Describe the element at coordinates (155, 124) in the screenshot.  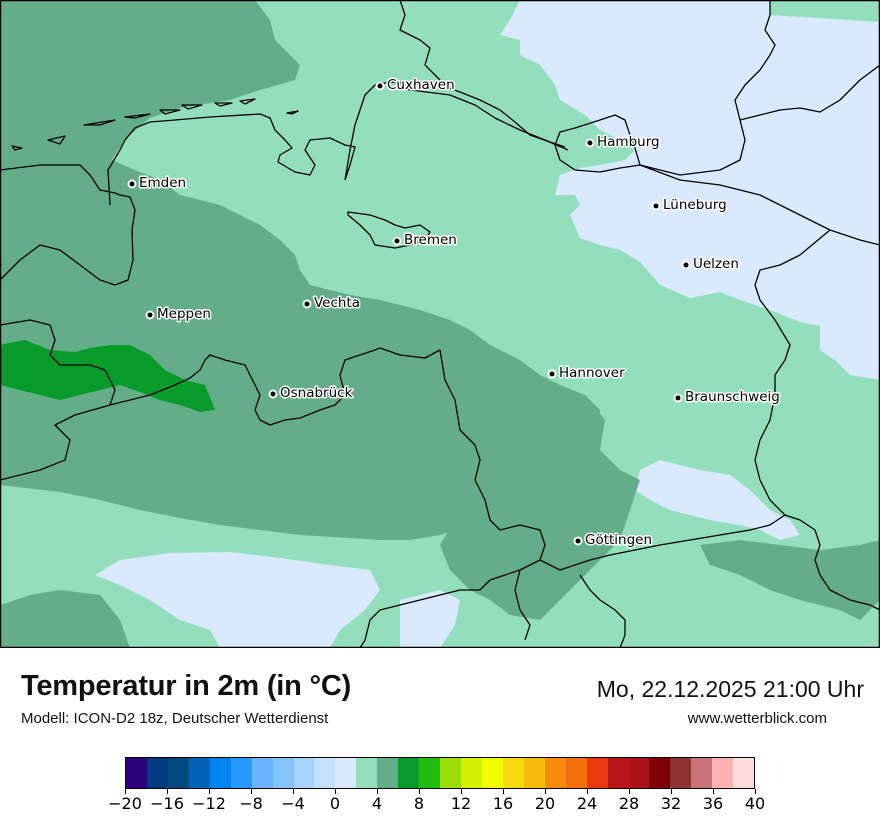
I see `islands` at that location.